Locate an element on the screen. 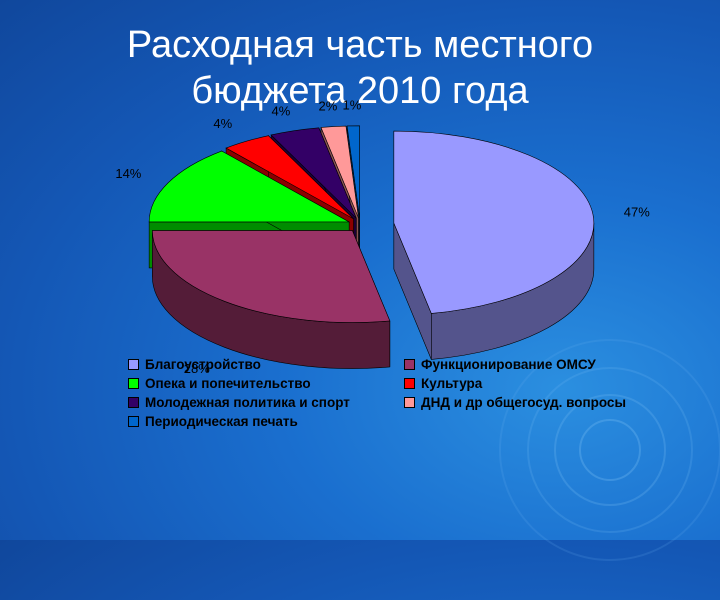 The height and width of the screenshot is (600, 720). legend-label-5: ДНД и др общегосуд. вопросы is located at coordinates (523, 402).